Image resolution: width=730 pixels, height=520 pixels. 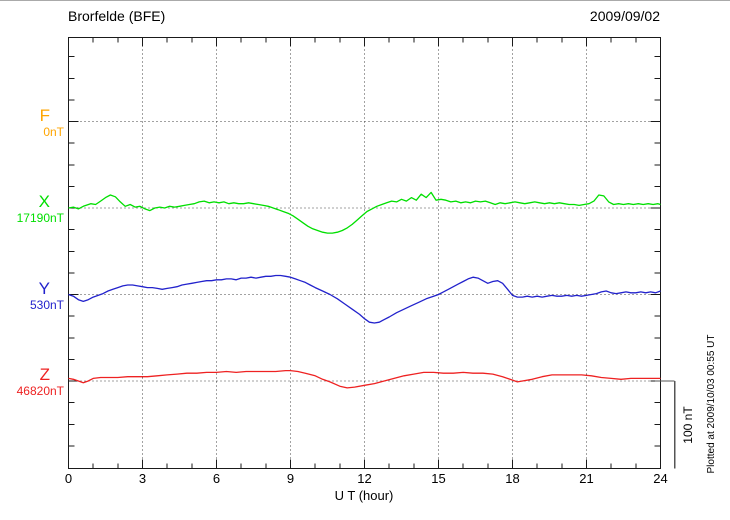 What do you see at coordinates (40, 218) in the screenshot?
I see `channel-baseline-value-X: 17190nT` at bounding box center [40, 218].